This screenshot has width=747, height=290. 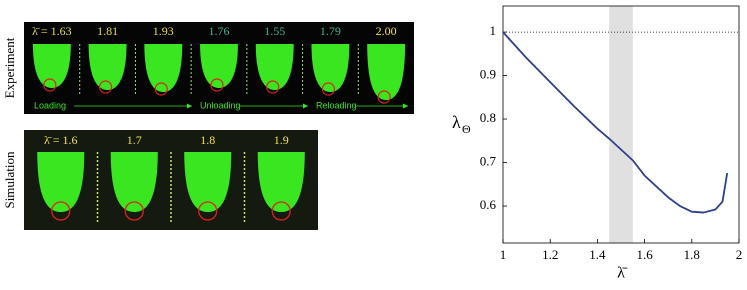 What do you see at coordinates (9, 67) in the screenshot?
I see `side-label: Experiment` at bounding box center [9, 67].